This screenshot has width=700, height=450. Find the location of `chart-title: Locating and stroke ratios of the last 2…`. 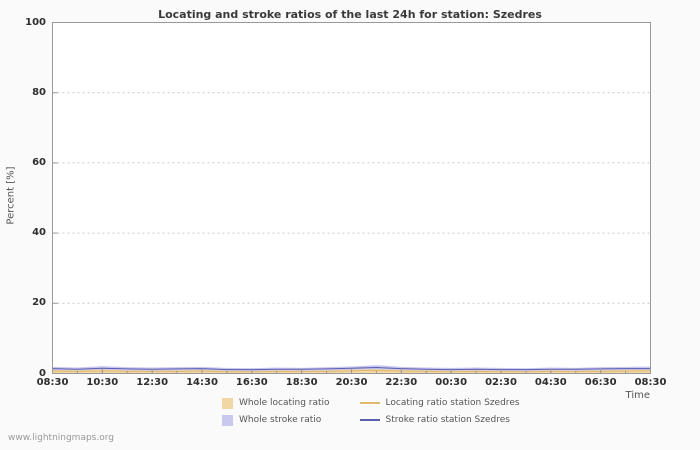

chart-title: Locating and stroke ratios of the last 2… is located at coordinates (350, 14).